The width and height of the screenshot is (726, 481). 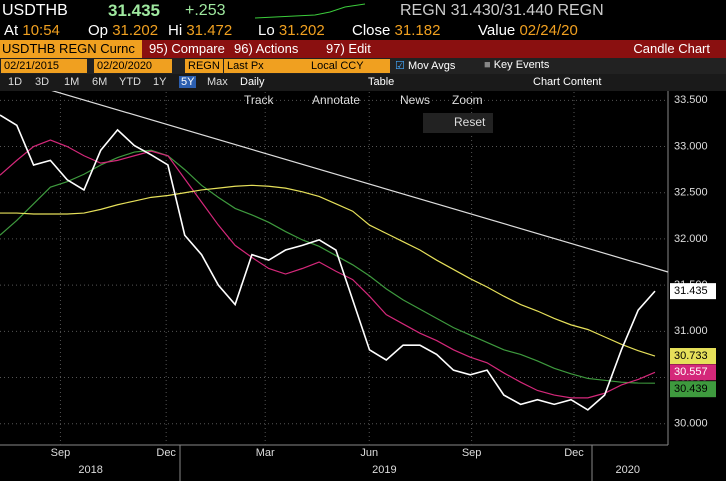 I want to click on period-button: Max, so click(x=217, y=82).